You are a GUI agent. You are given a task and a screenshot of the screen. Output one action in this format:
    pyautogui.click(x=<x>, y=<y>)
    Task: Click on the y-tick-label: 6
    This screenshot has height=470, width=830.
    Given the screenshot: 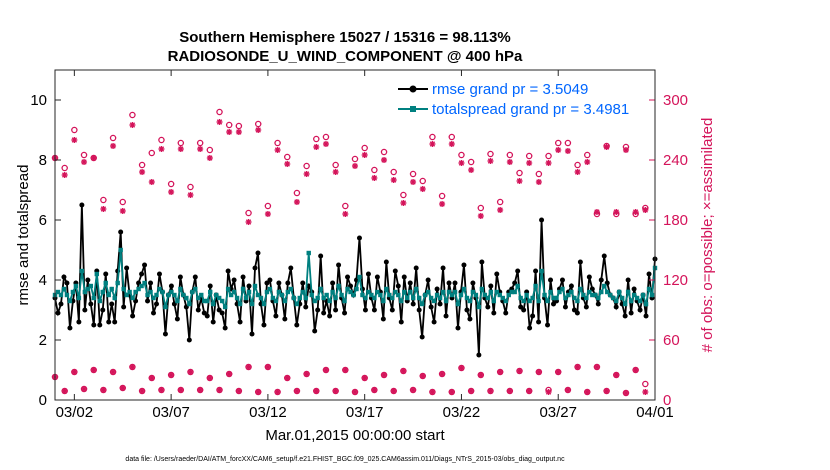 What is the action you would take?
    pyautogui.click(x=43, y=220)
    